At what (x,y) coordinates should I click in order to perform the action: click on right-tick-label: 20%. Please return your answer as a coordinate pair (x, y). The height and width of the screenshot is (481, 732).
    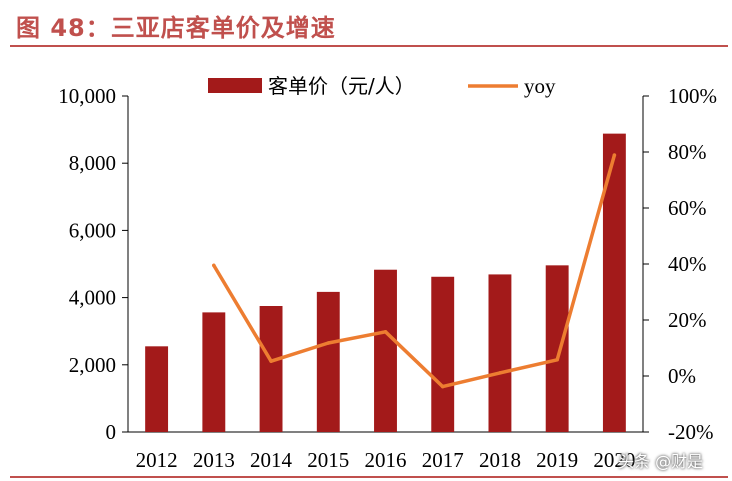
    Looking at the image, I should click on (687, 320).